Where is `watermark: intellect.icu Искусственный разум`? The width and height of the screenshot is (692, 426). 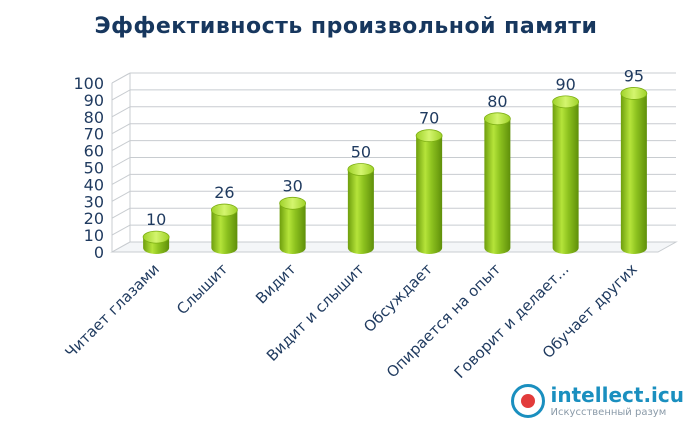 watermark: intellect.icu Искусственный разум is located at coordinates (597, 400).